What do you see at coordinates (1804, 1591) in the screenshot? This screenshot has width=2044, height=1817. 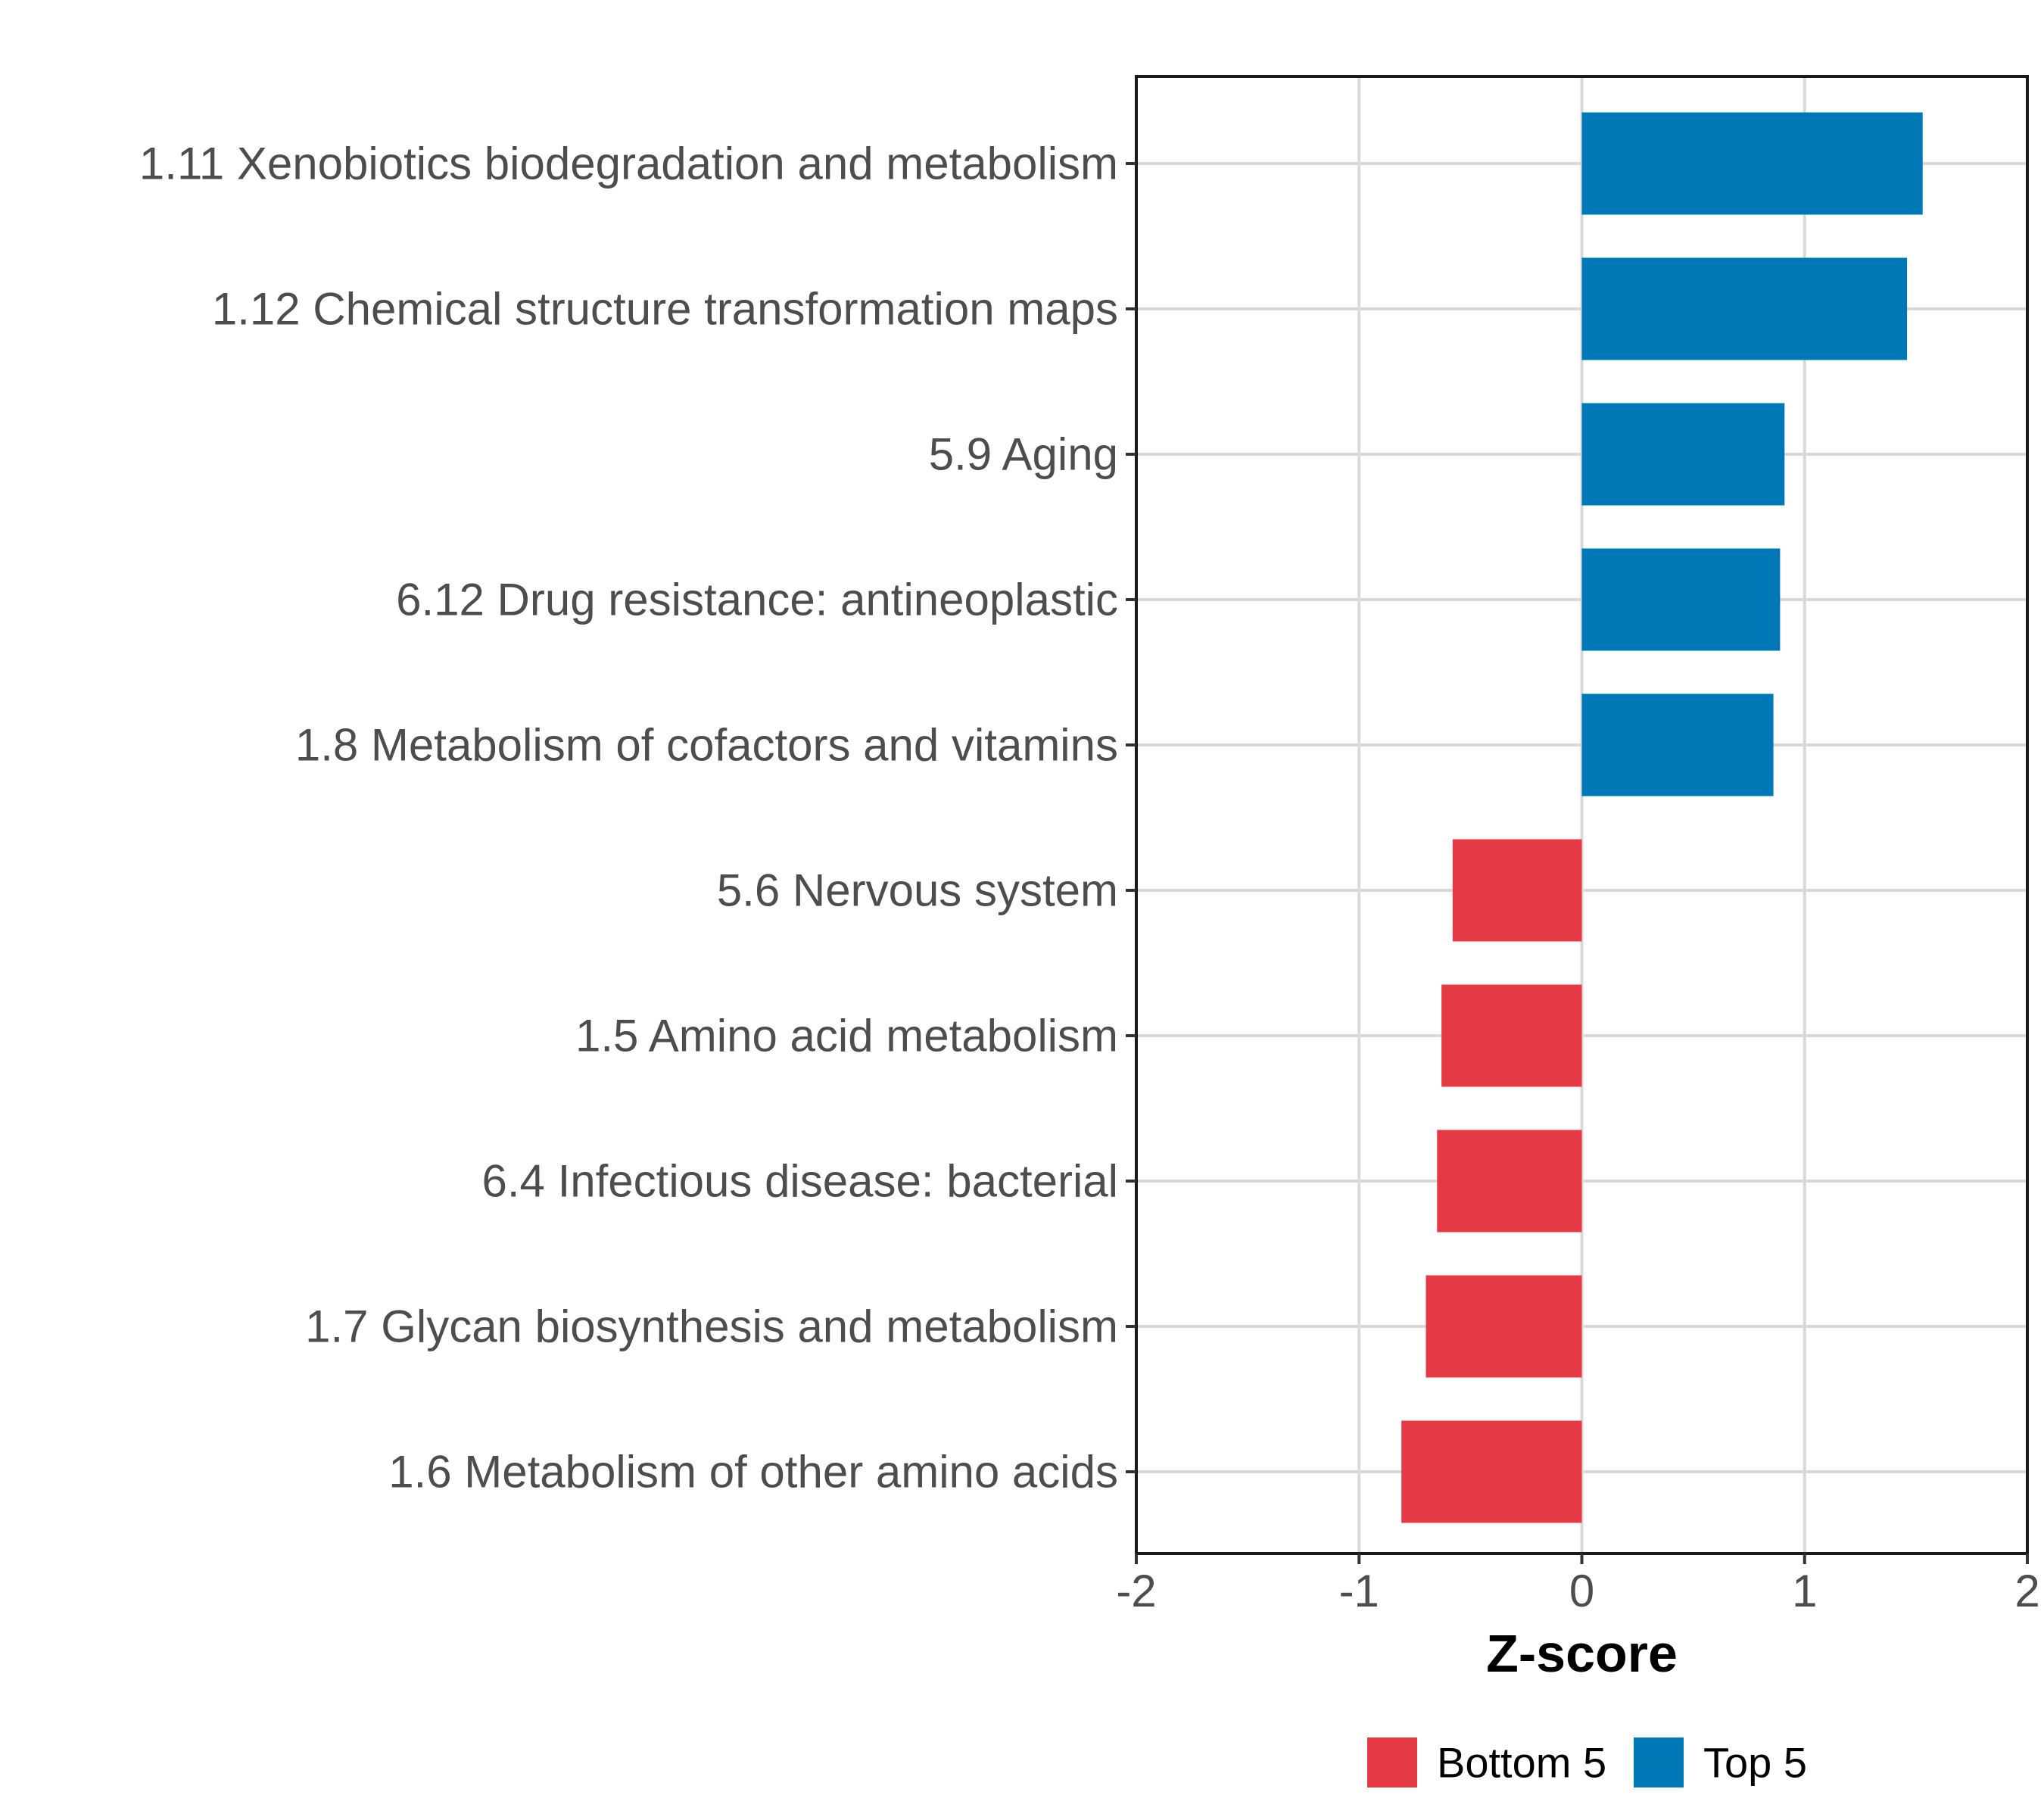 I see `x-tick-label: 1` at bounding box center [1804, 1591].